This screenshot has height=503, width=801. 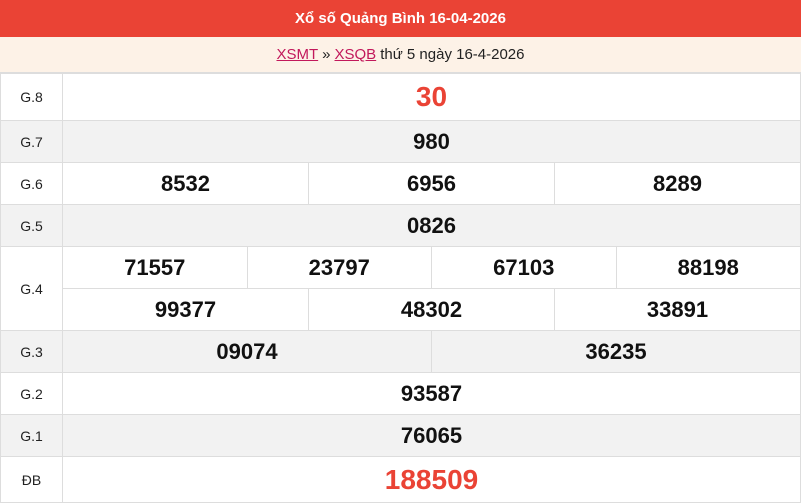 I want to click on row-g3: G.3 09074 36235, so click(x=400, y=351).